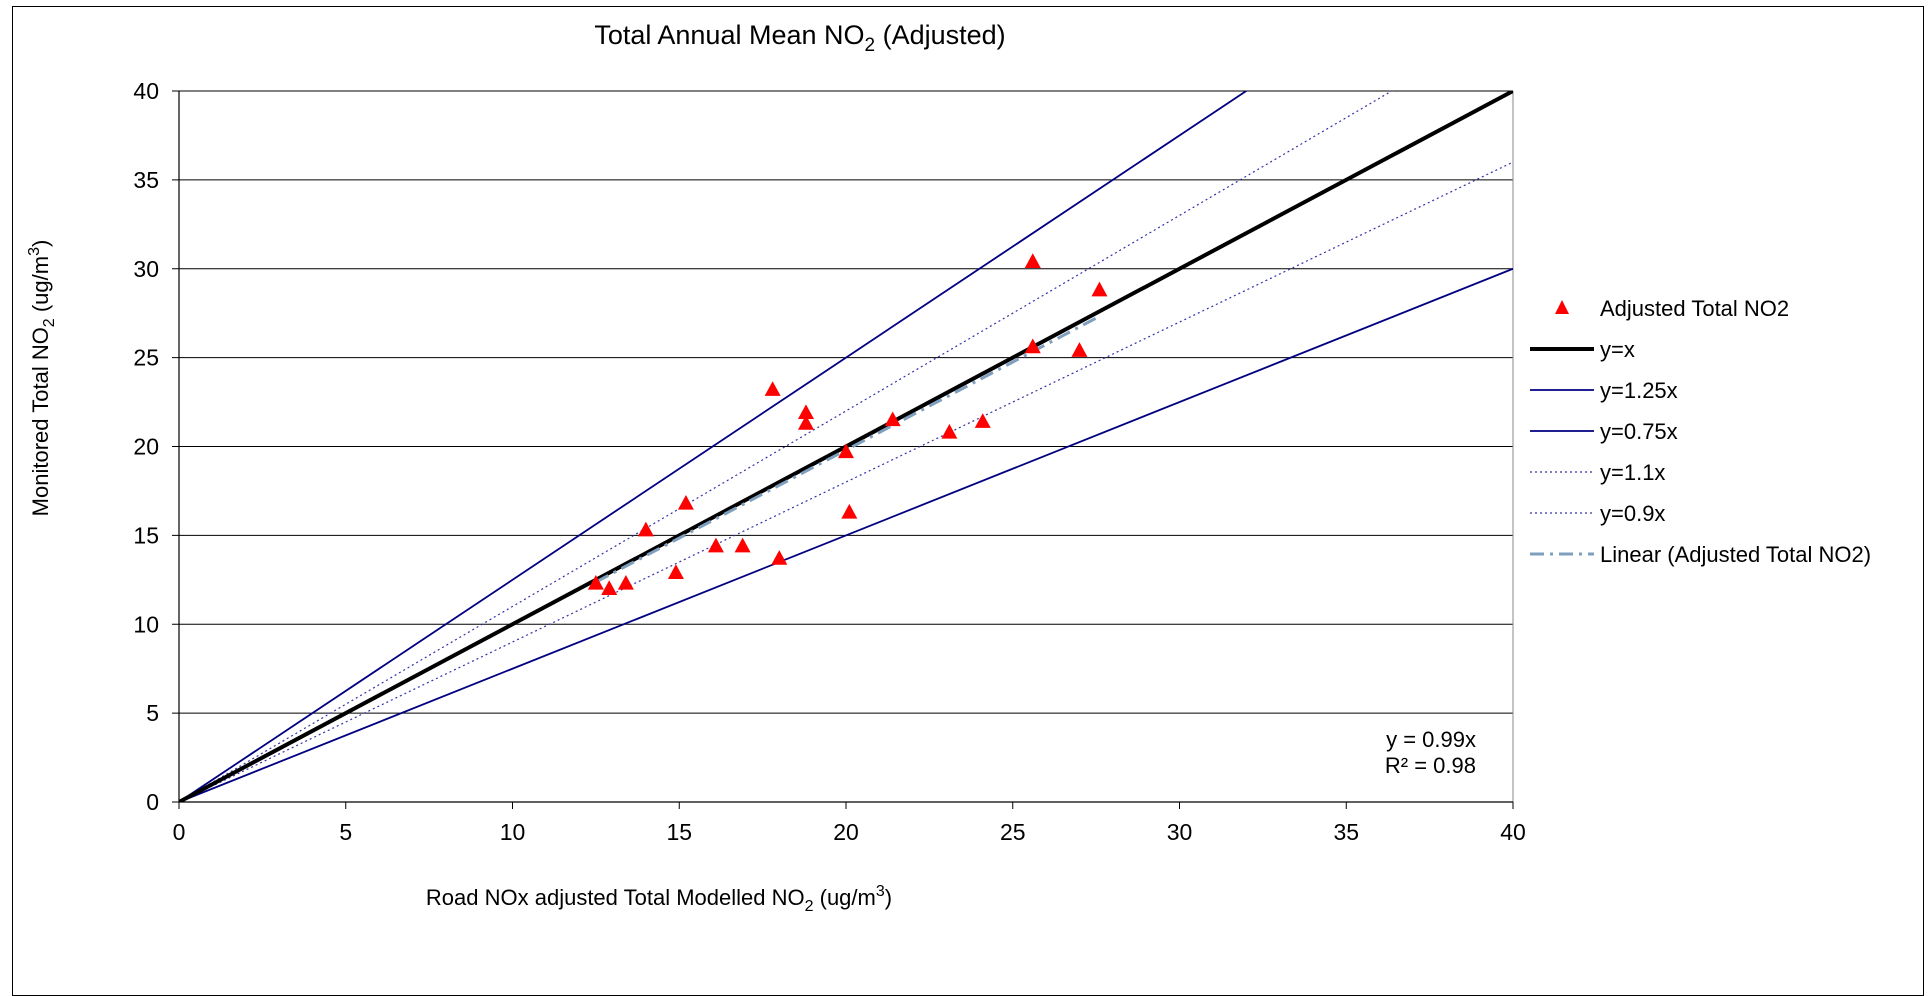  What do you see at coordinates (1346, 832) in the screenshot?
I see `x-tick-label-35: 35` at bounding box center [1346, 832].